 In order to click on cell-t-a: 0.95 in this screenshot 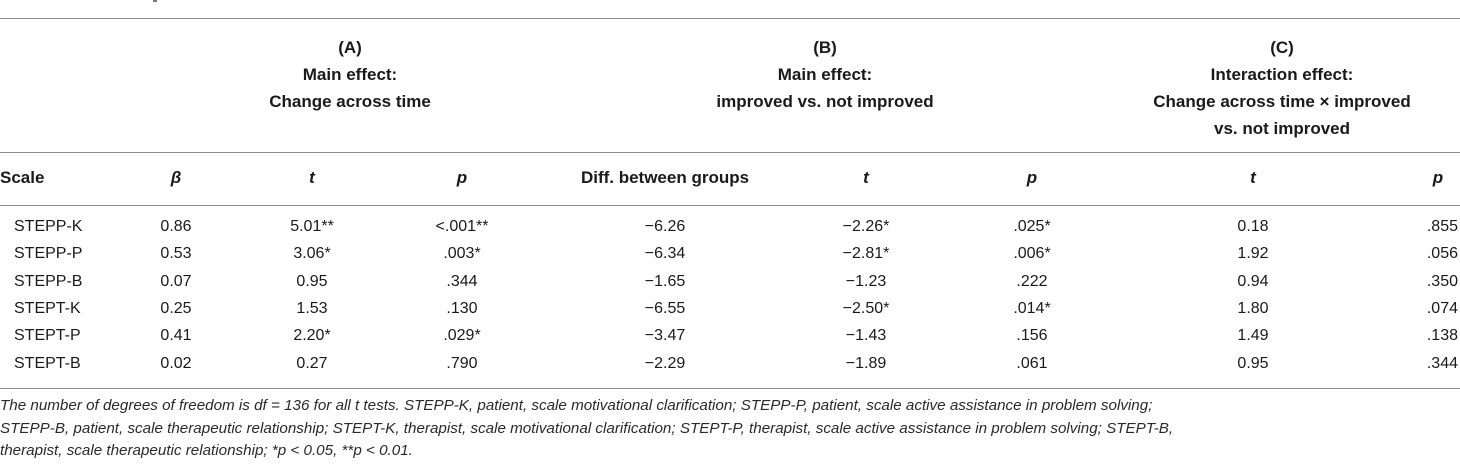, I will do `click(312, 281)`.